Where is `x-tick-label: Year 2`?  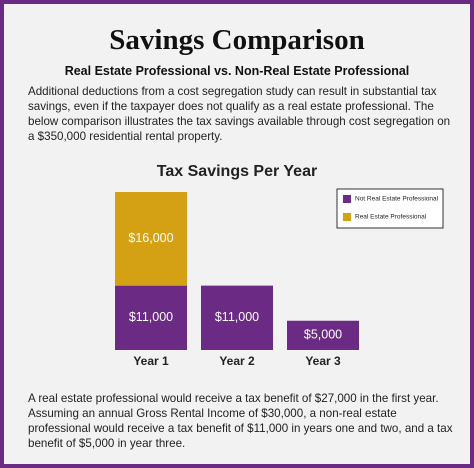
x-tick-label: Year 2 is located at coordinates (237, 361).